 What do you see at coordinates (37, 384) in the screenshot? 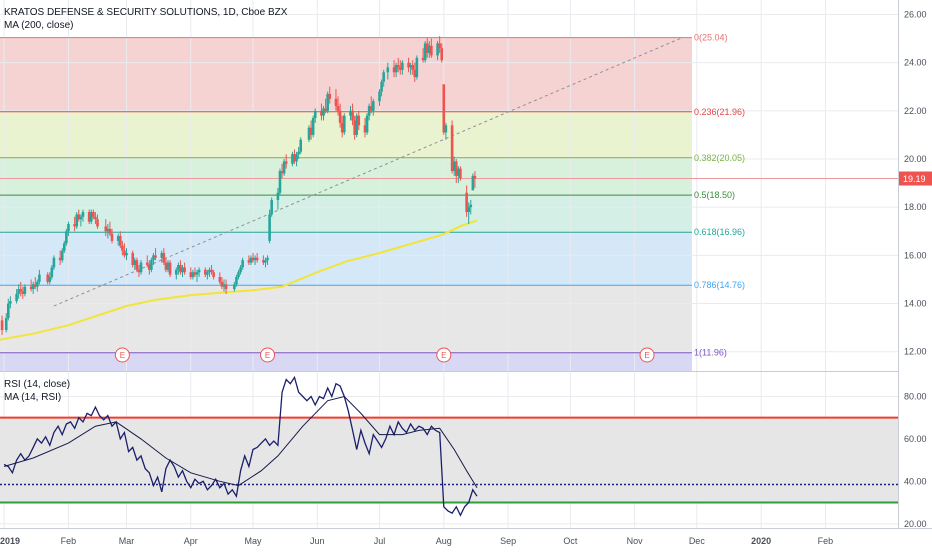
I see `rsi-title: RSI (14, close)` at bounding box center [37, 384].